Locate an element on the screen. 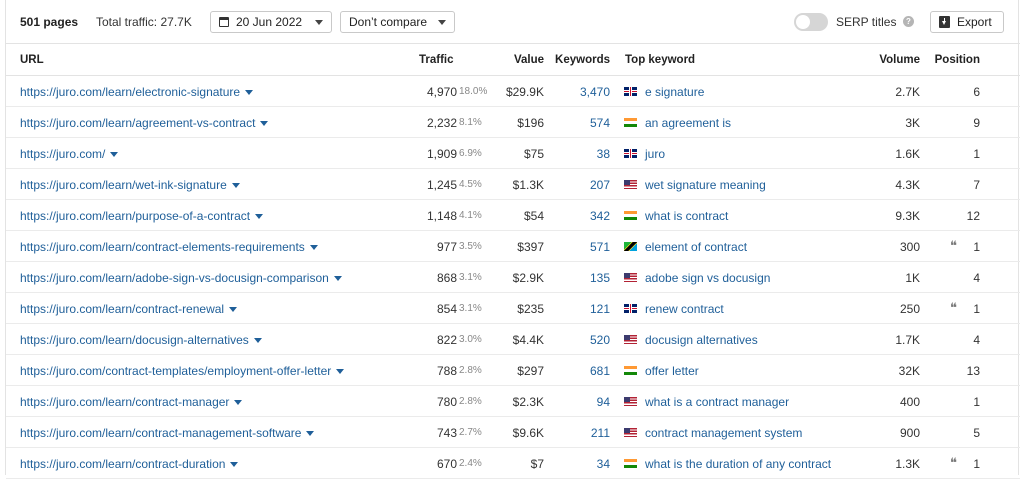  export-button: Export is located at coordinates (967, 22).